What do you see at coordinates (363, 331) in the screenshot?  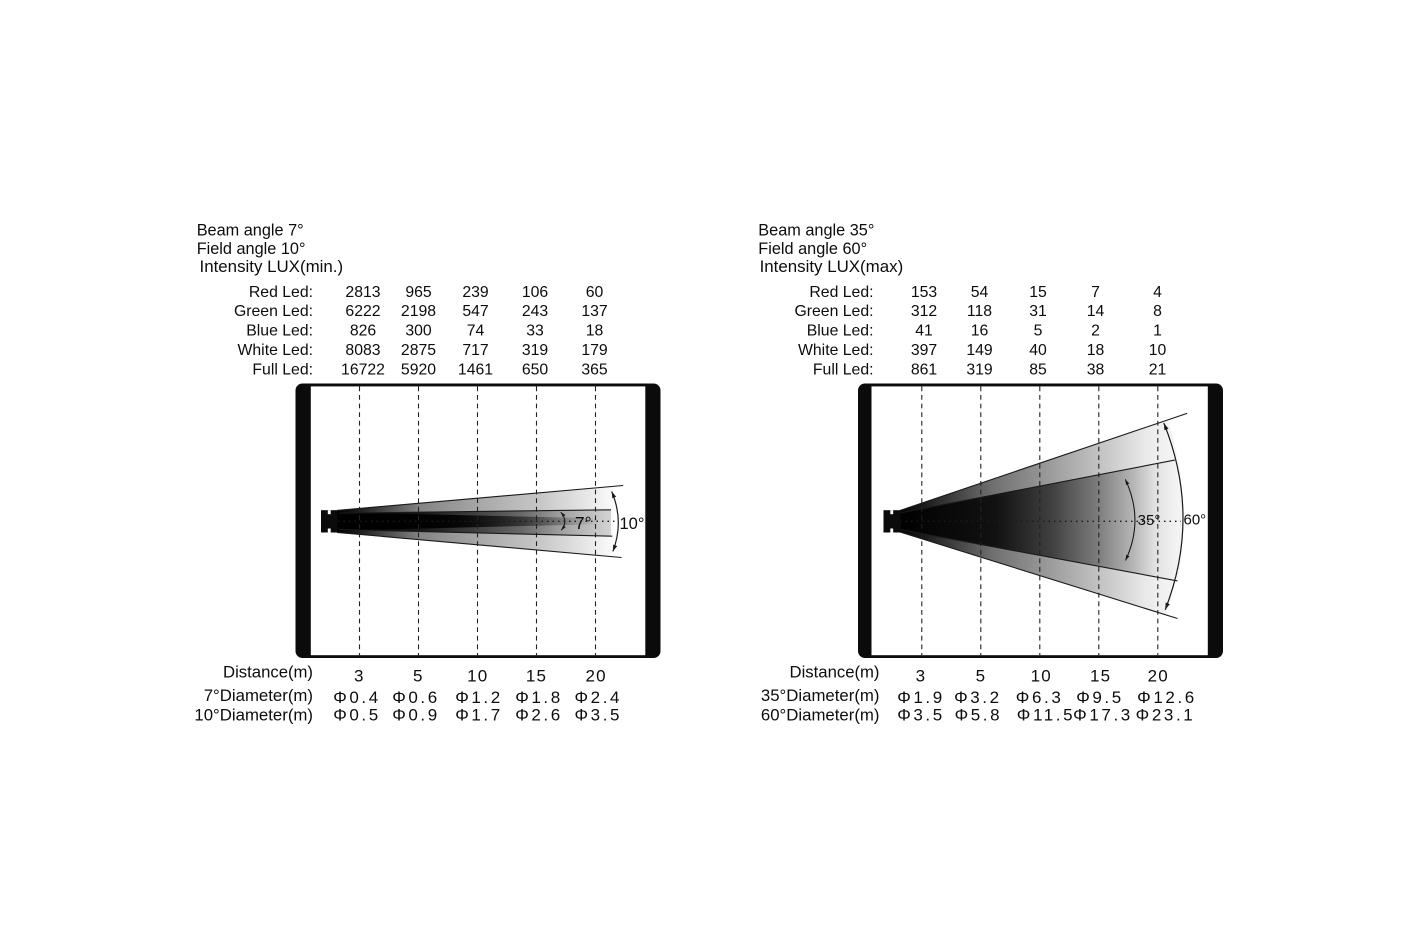 I see `svg-text: 826` at bounding box center [363, 331].